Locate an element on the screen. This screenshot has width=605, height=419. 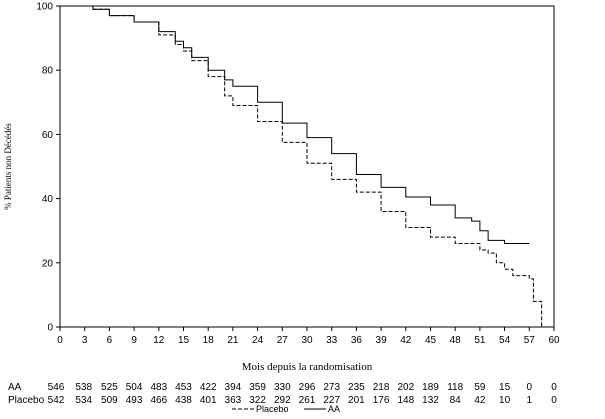
y-tick-label: 80 is located at coordinates (48, 71).